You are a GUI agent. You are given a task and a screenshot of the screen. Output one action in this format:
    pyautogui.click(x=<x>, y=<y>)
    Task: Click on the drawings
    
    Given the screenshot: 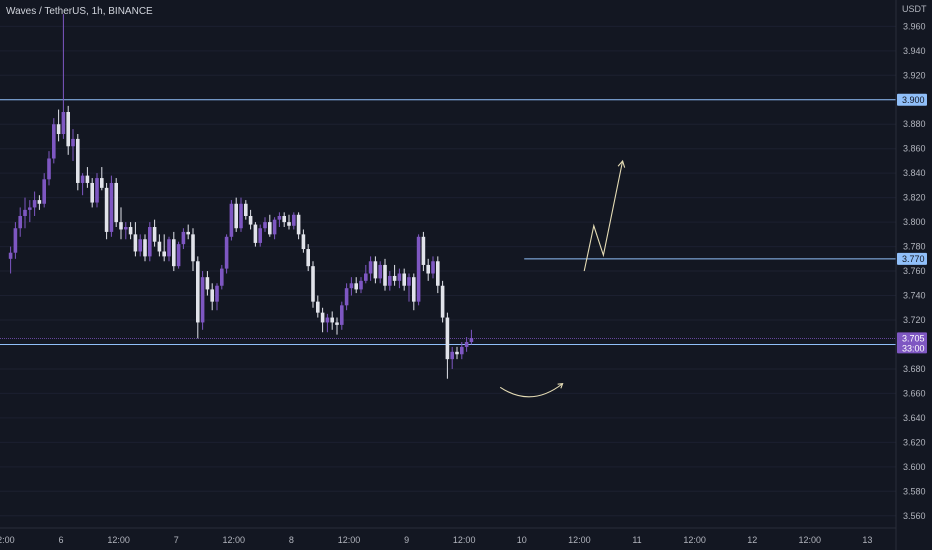 What is the action you would take?
    pyautogui.click(x=562, y=278)
    